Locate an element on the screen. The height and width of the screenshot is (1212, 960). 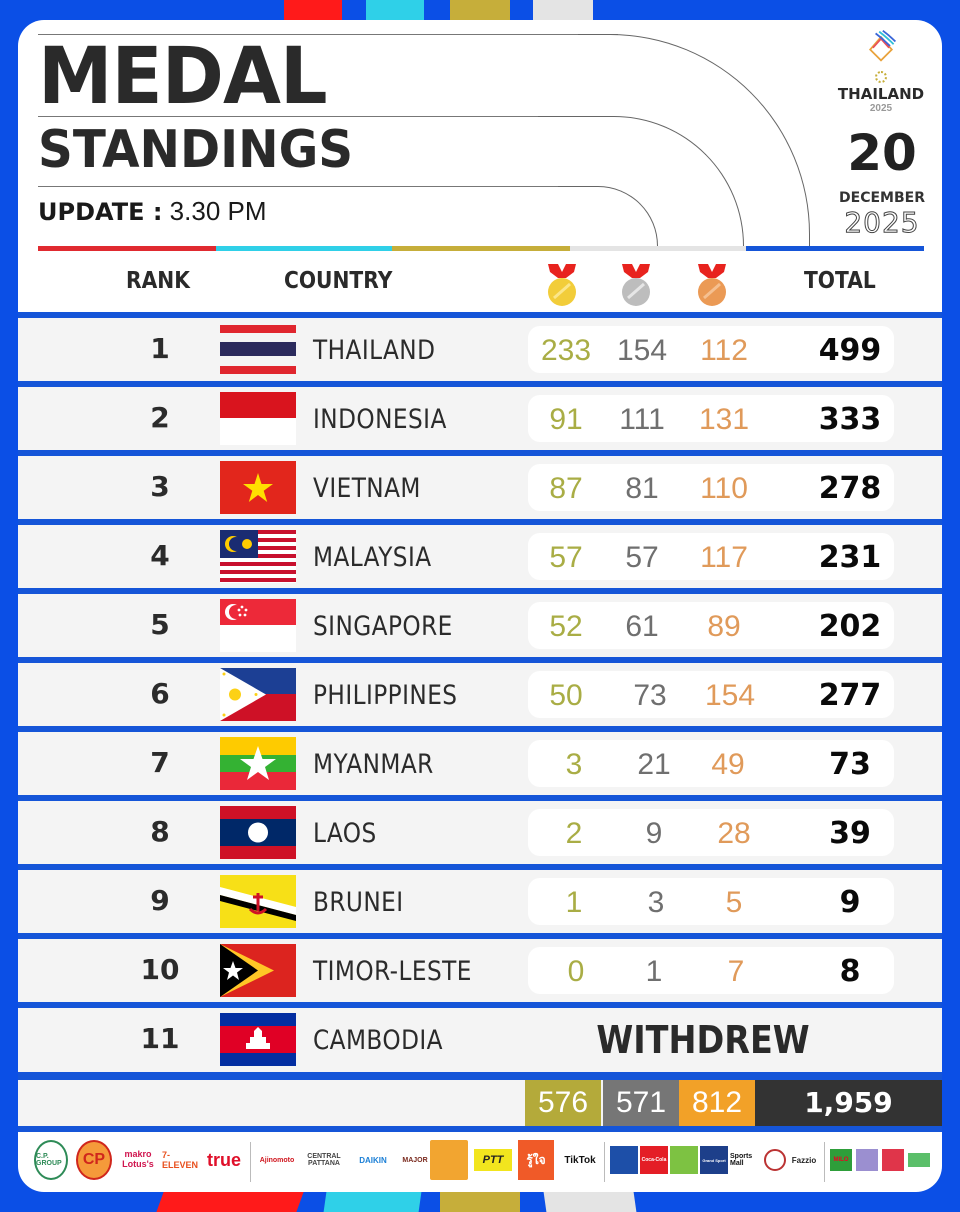
philippines-flag-icon is located at coordinates (258, 694).